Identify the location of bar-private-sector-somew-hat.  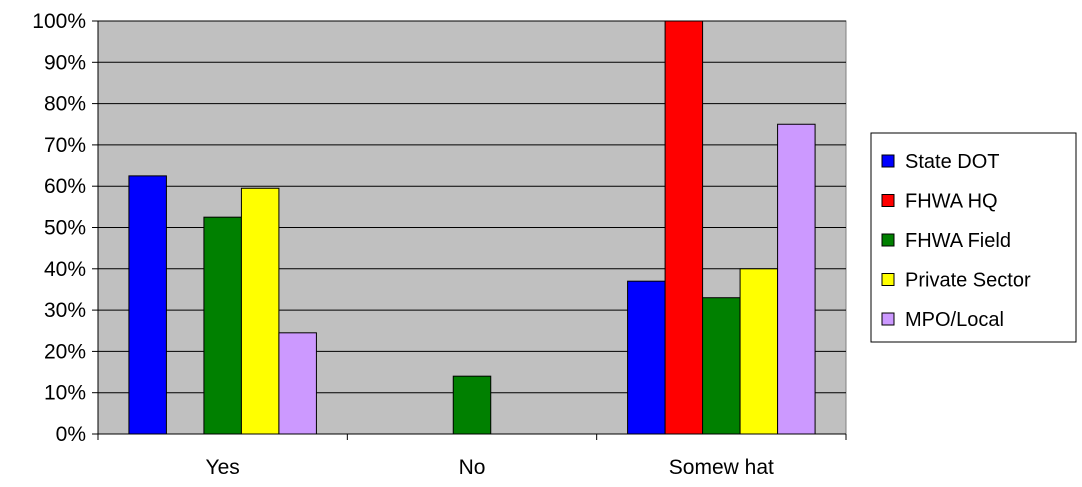
(759, 351).